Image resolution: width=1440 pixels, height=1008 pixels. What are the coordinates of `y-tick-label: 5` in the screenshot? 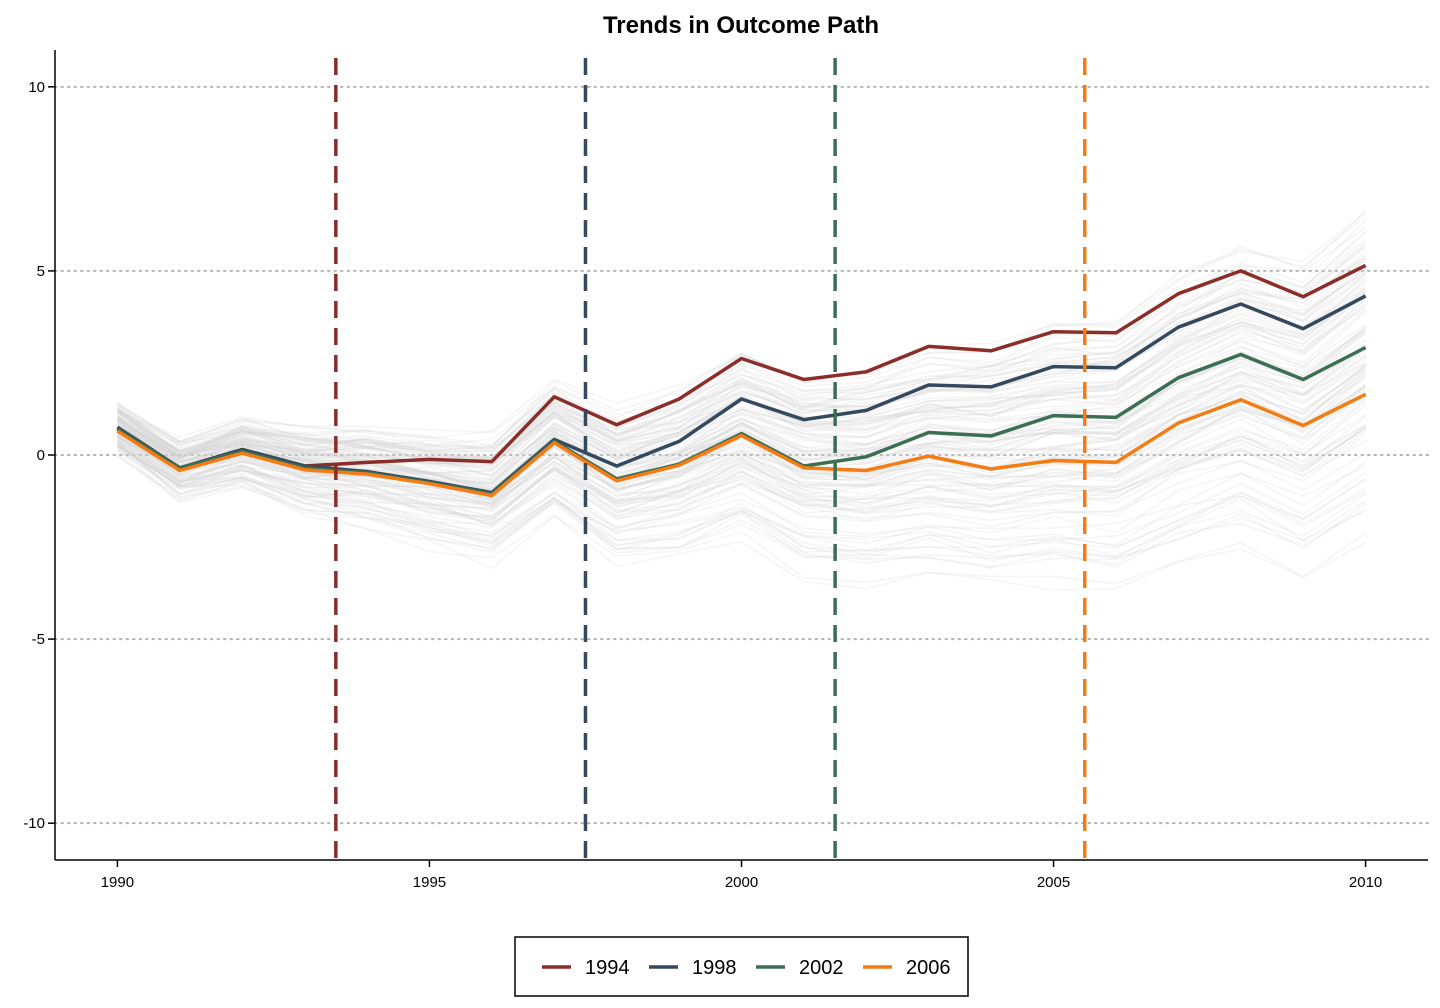 It's located at (41, 271).